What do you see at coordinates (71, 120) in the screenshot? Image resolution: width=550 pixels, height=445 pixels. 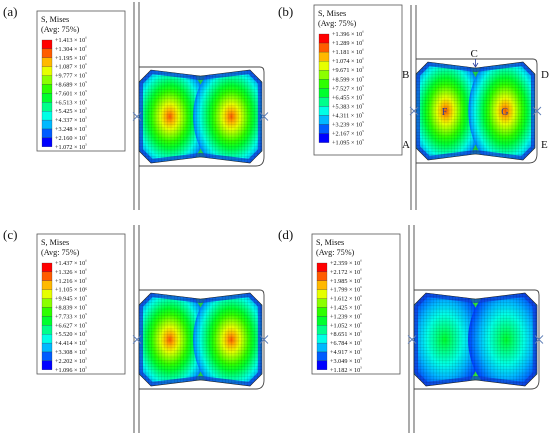 I see `legend-value: +4.337 × 10⁵` at bounding box center [71, 120].